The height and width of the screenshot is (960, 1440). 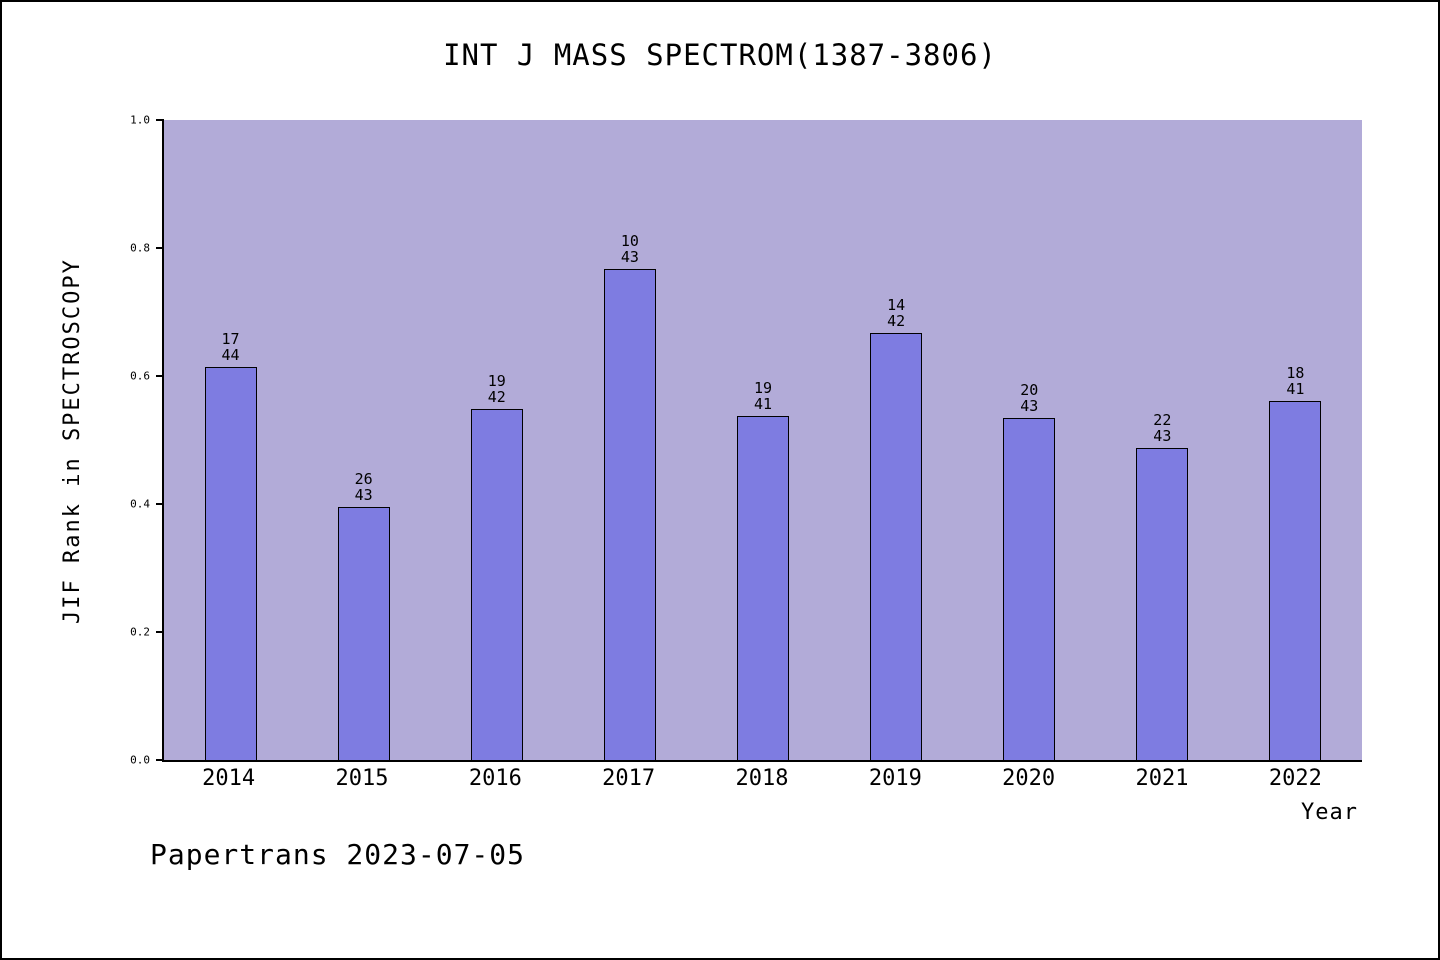 I want to click on bar-2021, so click(x=1162, y=603).